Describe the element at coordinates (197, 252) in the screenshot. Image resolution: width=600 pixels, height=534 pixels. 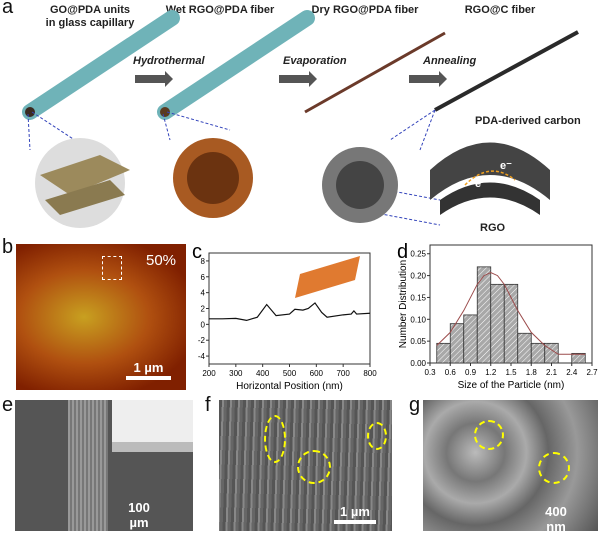
I see `panel-label: c` at that location.